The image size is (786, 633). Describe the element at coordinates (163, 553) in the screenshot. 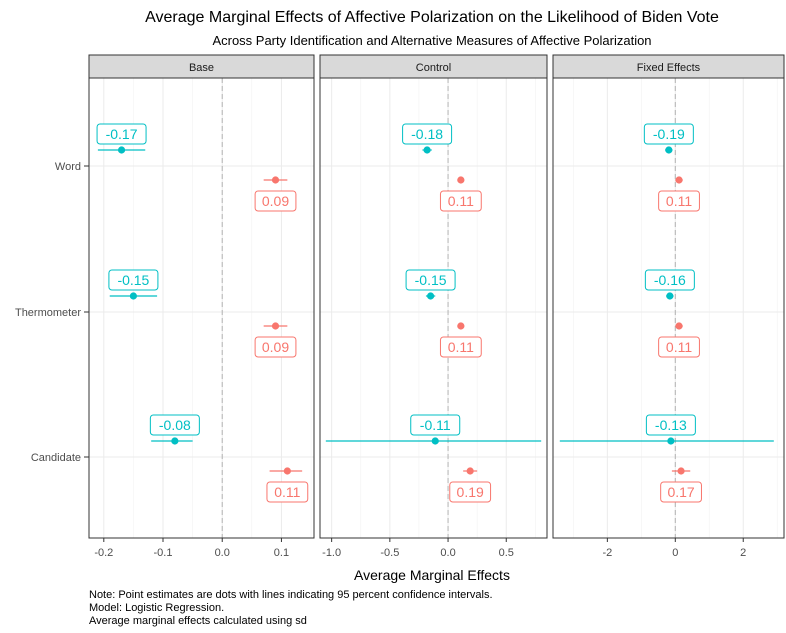

I see `x-tick-label: -0.1` at that location.